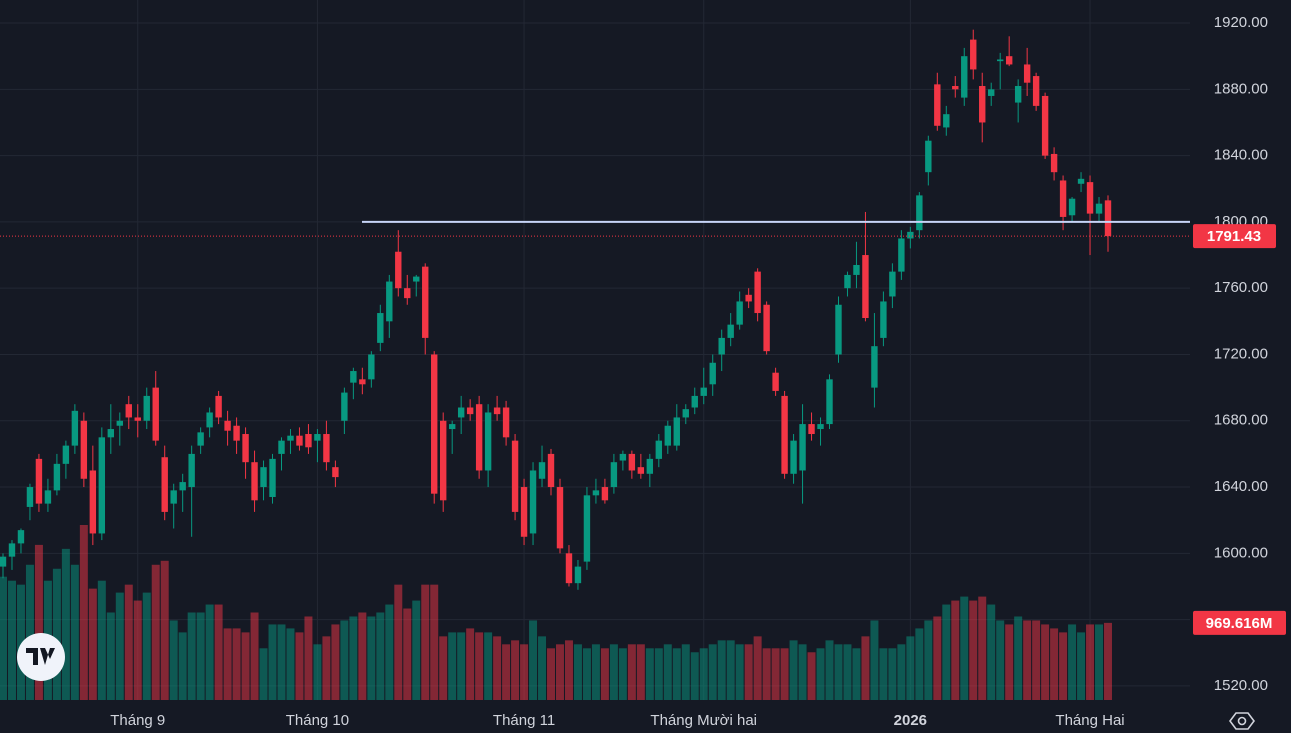  I want to click on y-tick-label: 1880.00, so click(1241, 88).